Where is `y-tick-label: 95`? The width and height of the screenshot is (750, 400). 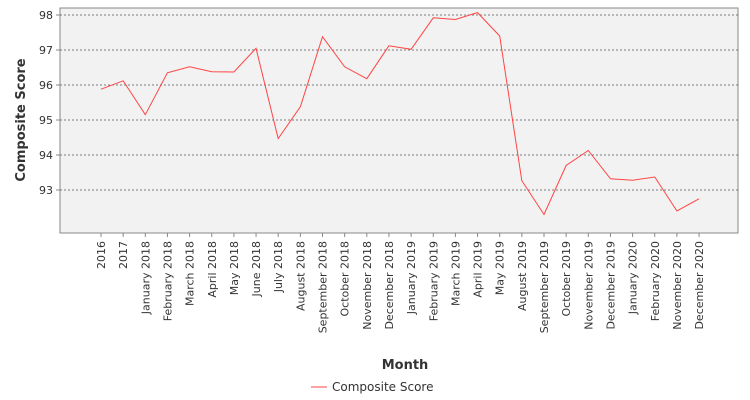 y-tick-label: 95 is located at coordinates (46, 120).